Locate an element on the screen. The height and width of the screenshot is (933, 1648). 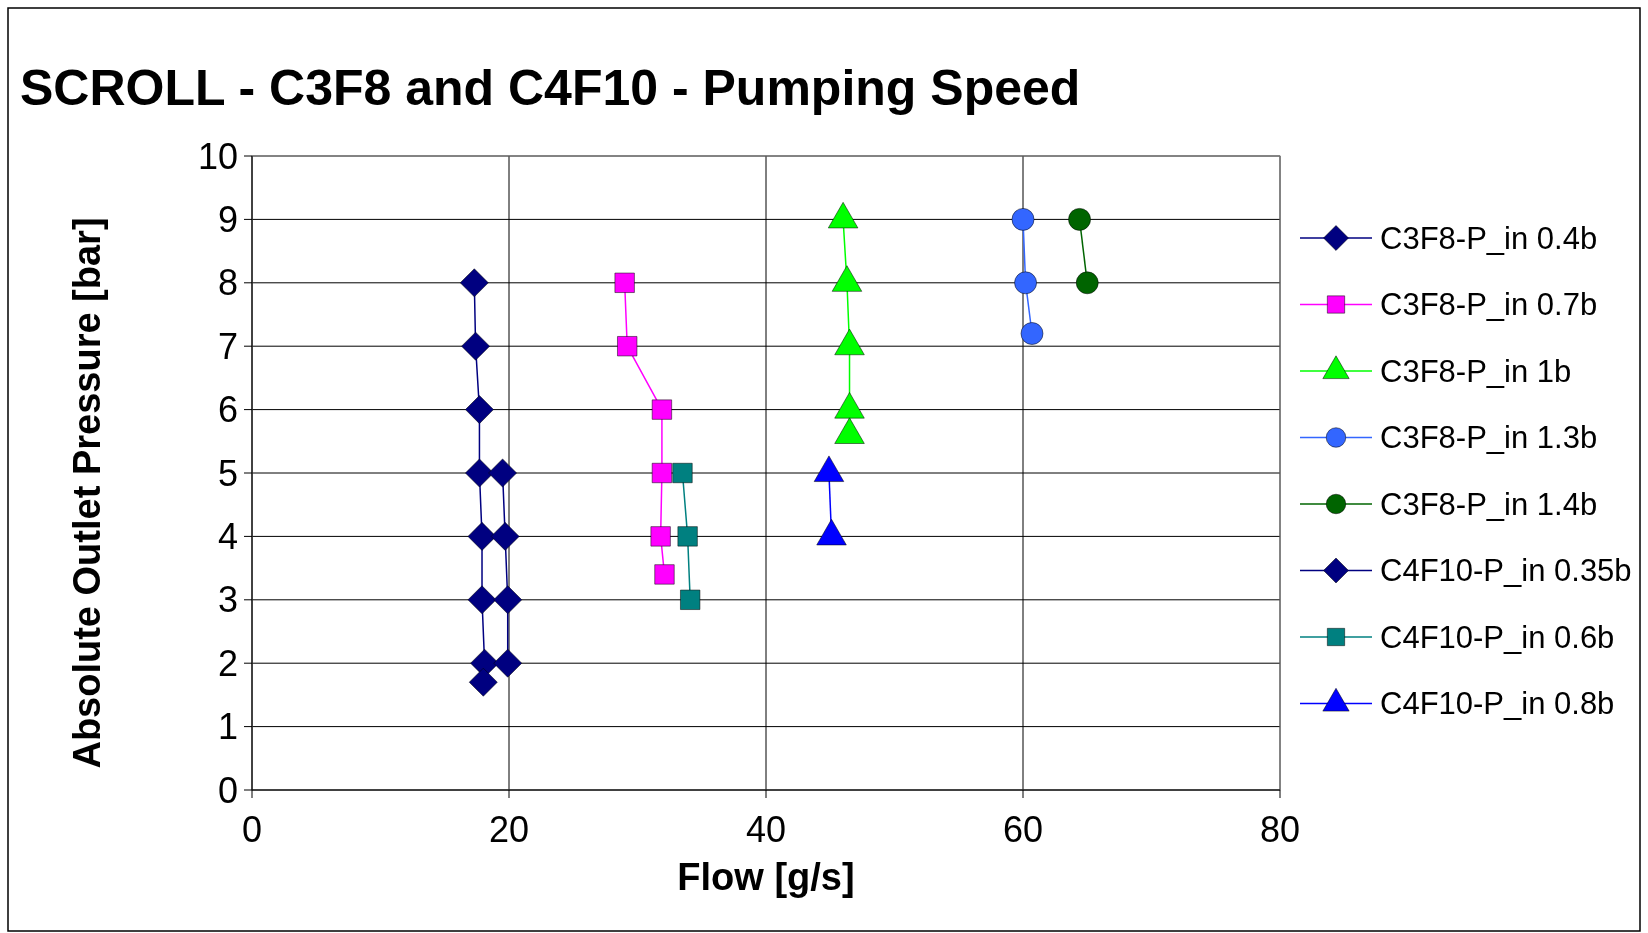
y-tick-label: 4 is located at coordinates (227, 536).